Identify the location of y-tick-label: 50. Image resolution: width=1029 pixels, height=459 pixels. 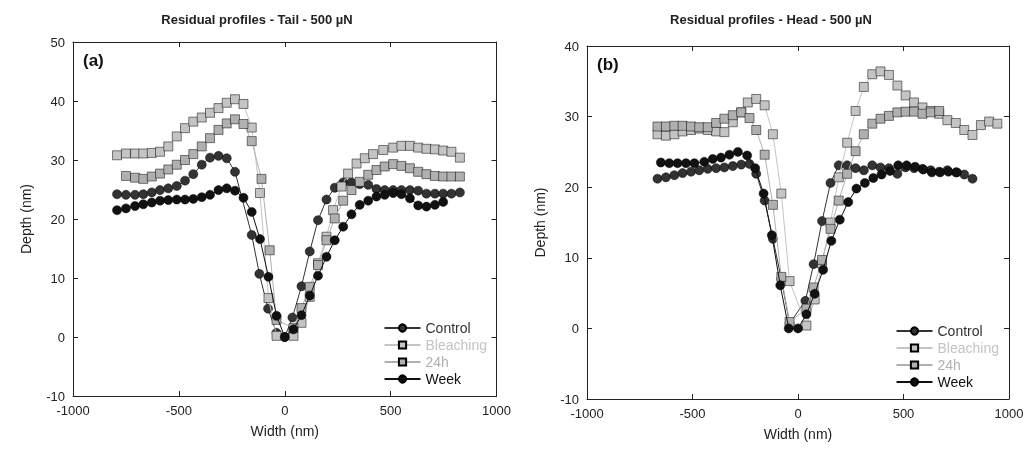
(57, 42).